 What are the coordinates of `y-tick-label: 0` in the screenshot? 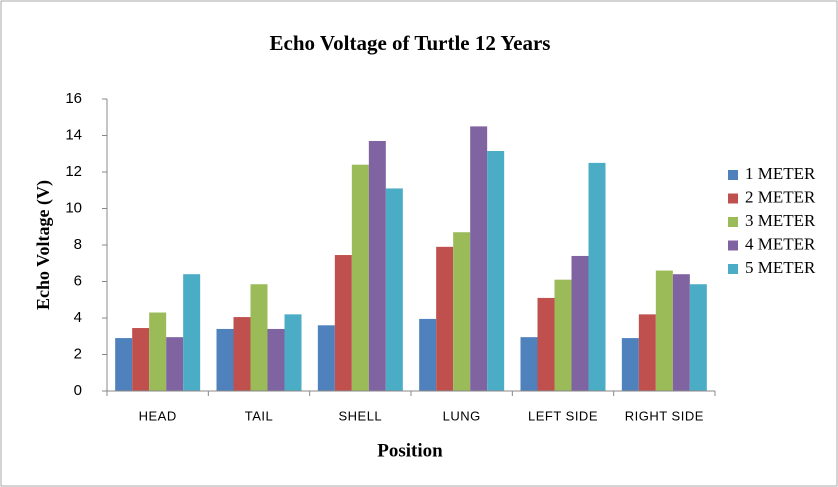 It's located at (78, 390).